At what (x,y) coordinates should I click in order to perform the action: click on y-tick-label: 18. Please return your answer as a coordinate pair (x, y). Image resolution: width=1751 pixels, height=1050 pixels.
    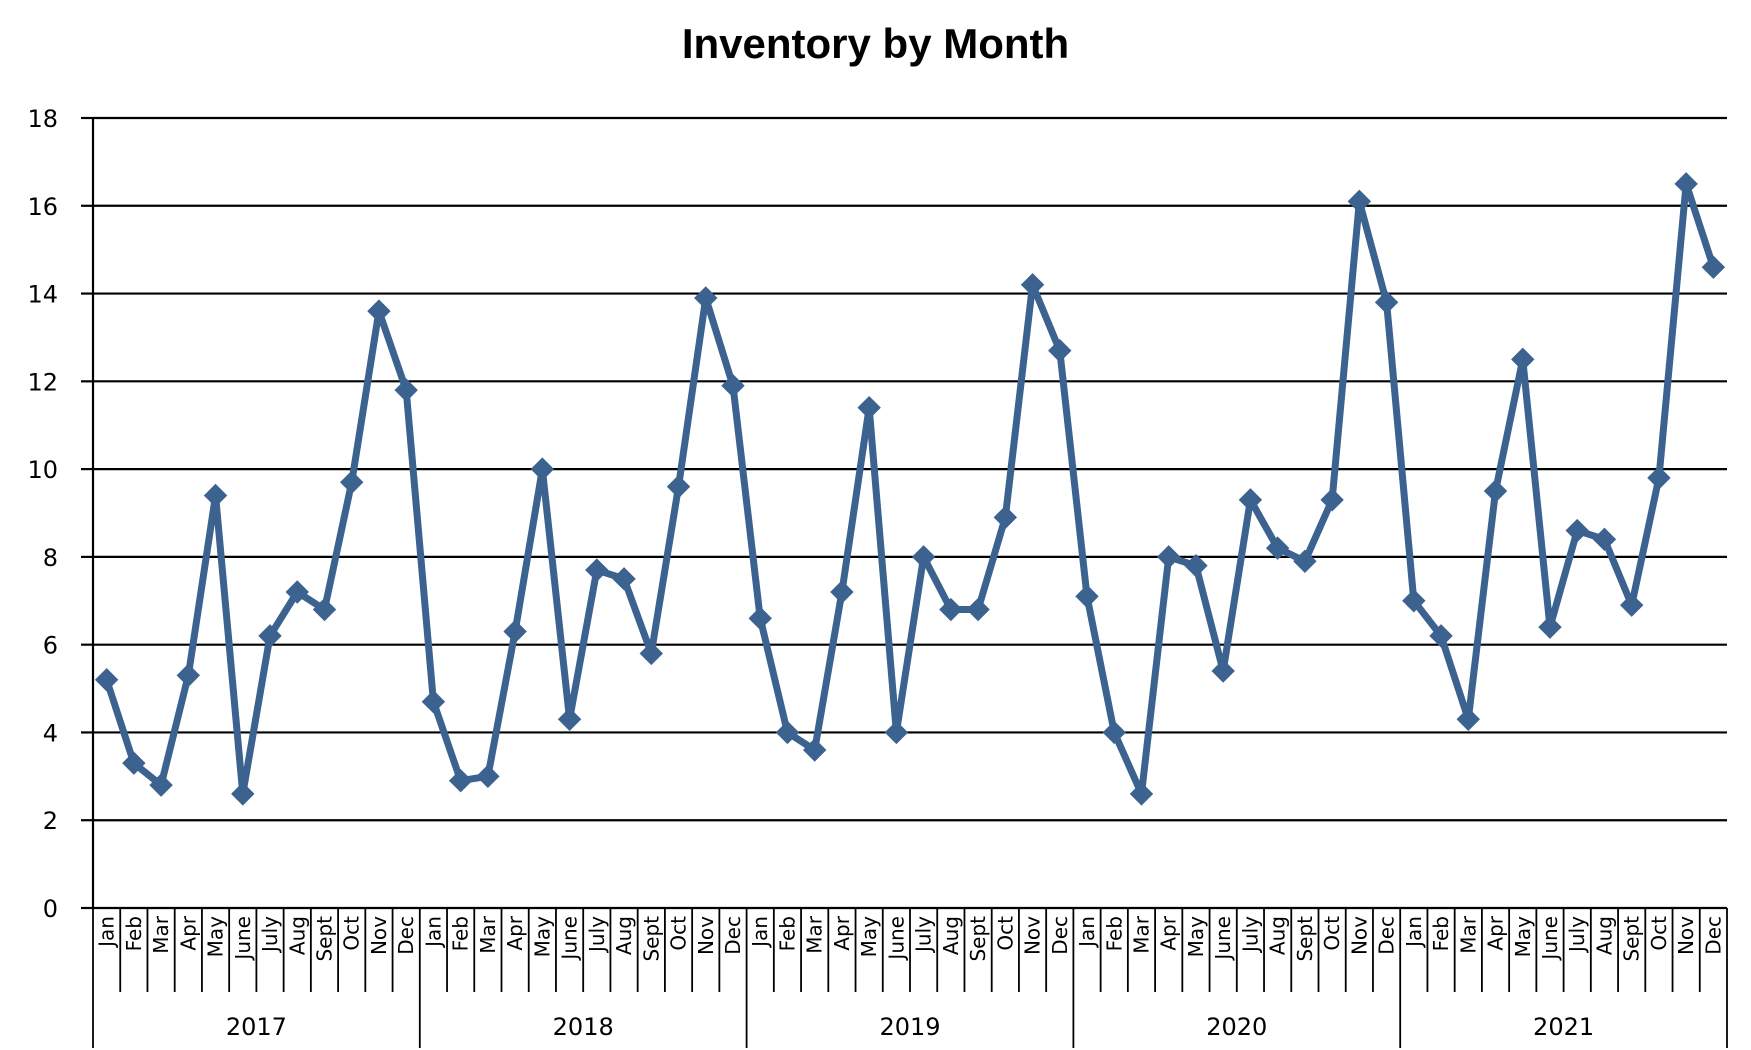
    Looking at the image, I should click on (42, 119).